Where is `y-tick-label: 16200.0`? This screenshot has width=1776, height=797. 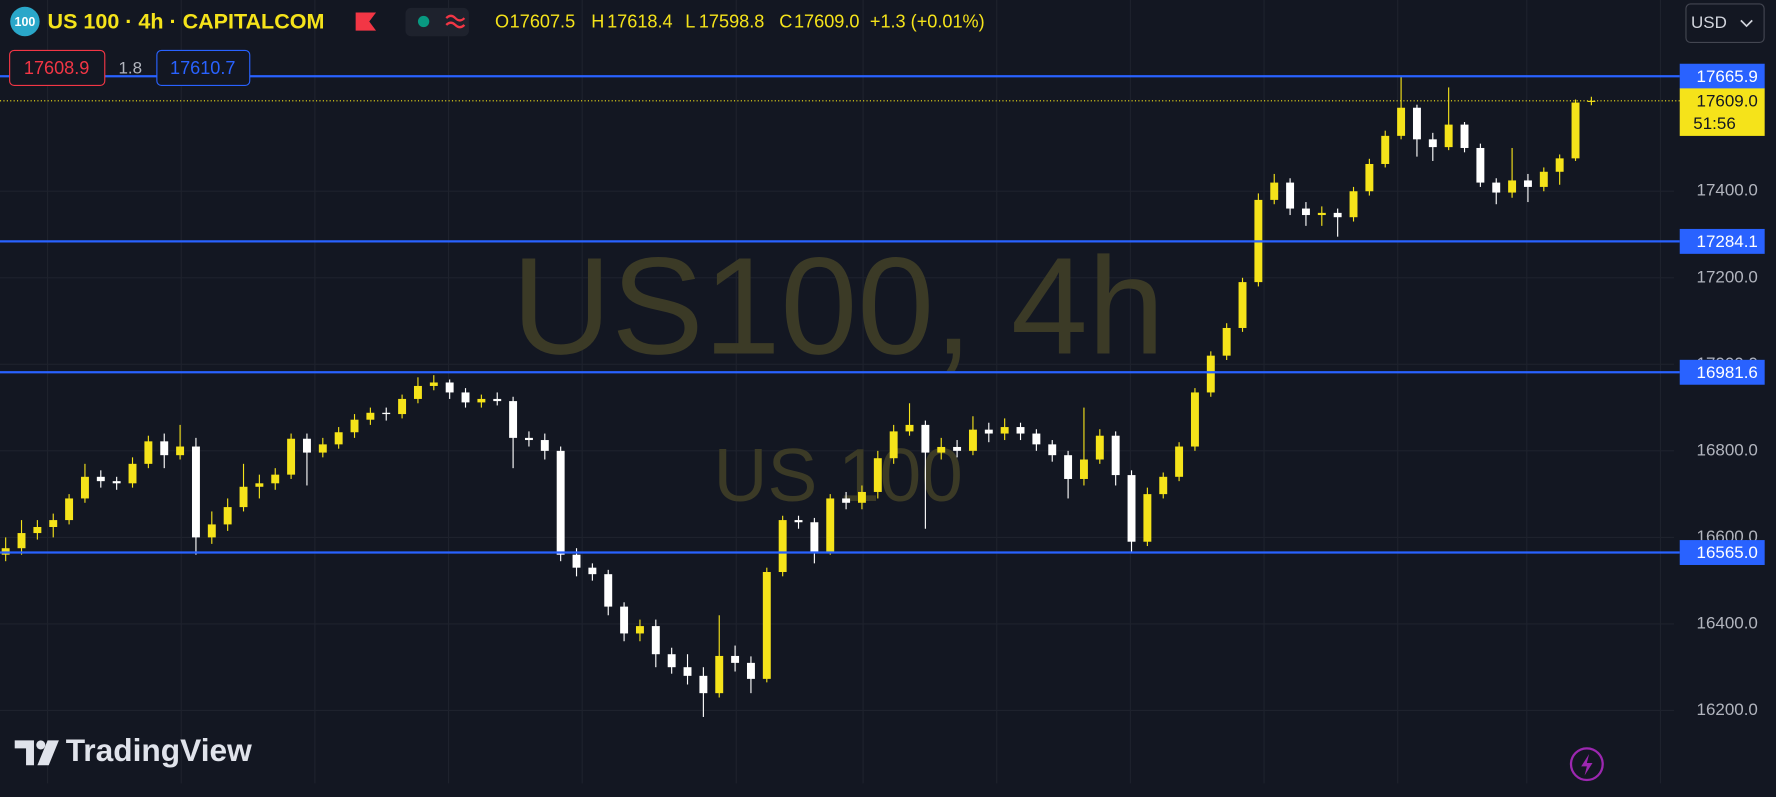
y-tick-label: 16200.0 is located at coordinates (1727, 709).